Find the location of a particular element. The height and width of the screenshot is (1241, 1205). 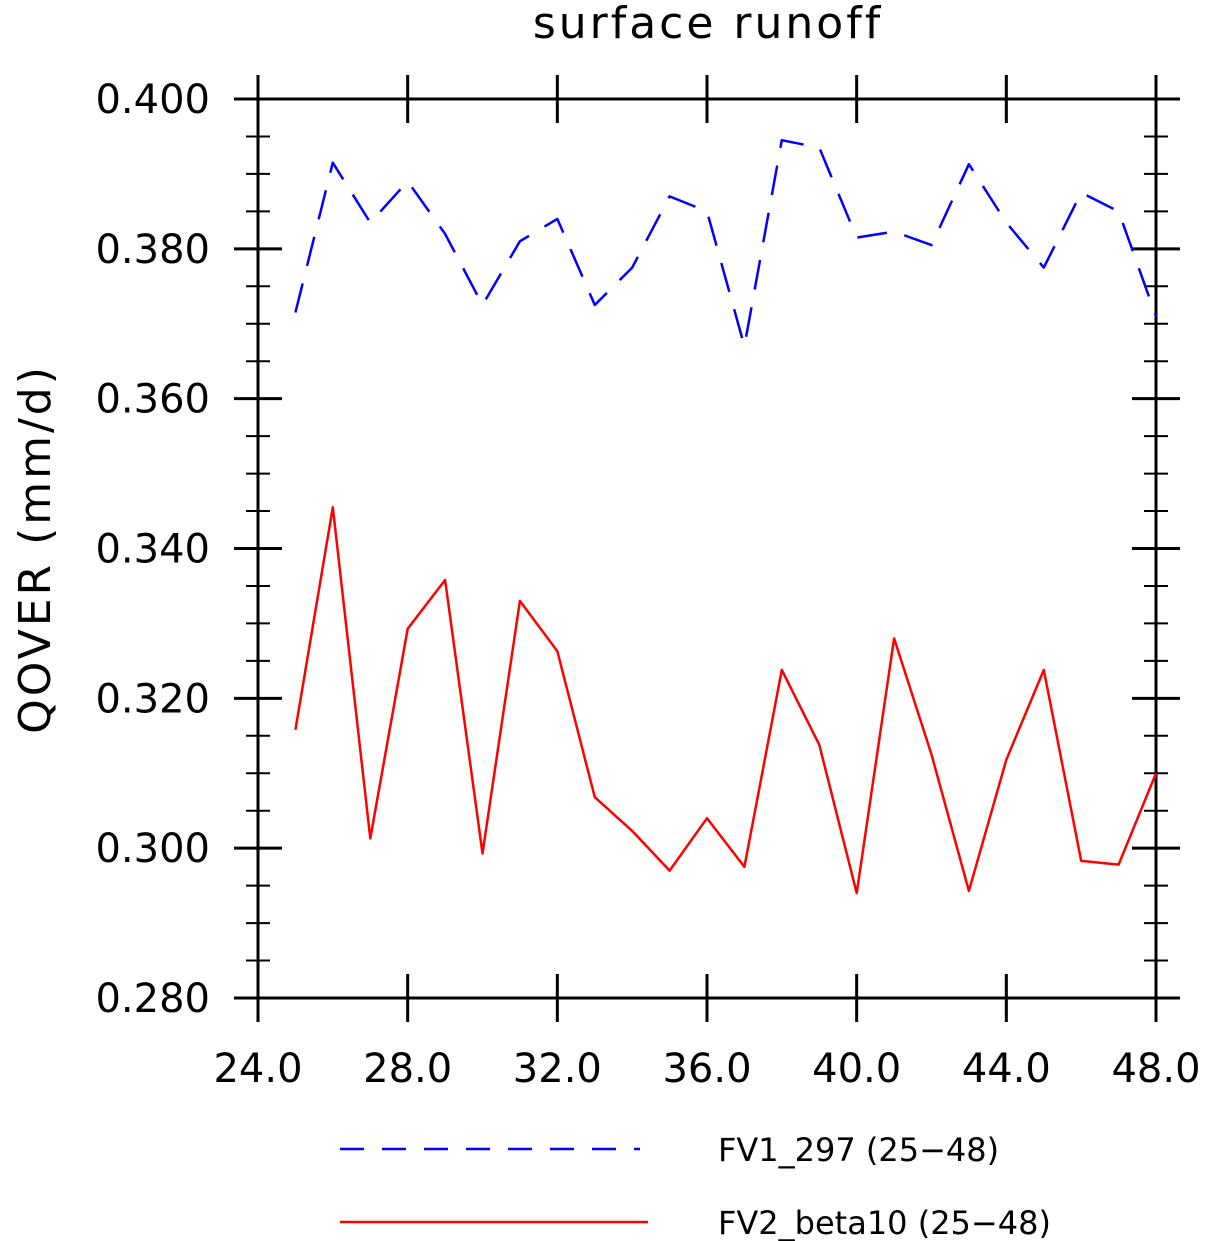

x-tick-labels: 24.0 28.0 32.0 36.0 40.0 44.0 48.0 is located at coordinates (706, 1069).